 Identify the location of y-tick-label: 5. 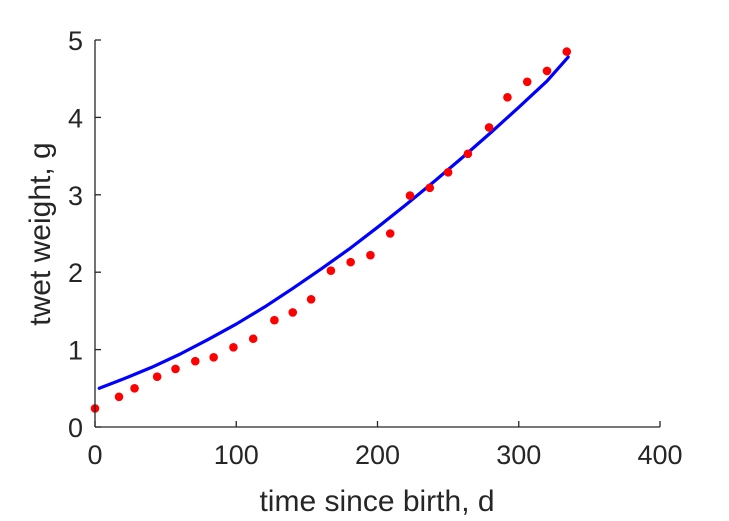
(75, 41).